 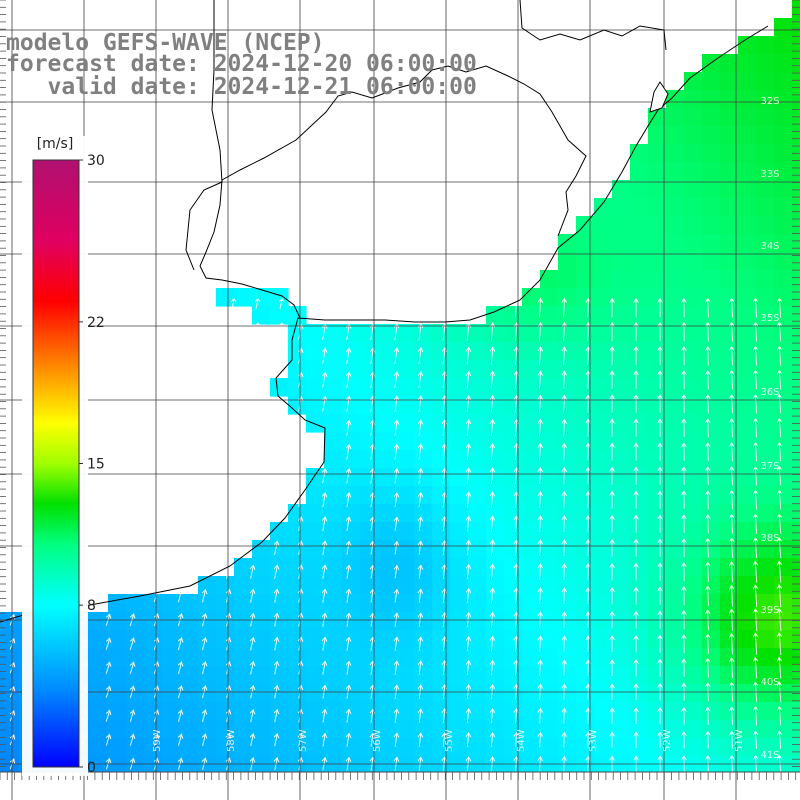 I want to click on lon-label: 56W, so click(x=377, y=740).